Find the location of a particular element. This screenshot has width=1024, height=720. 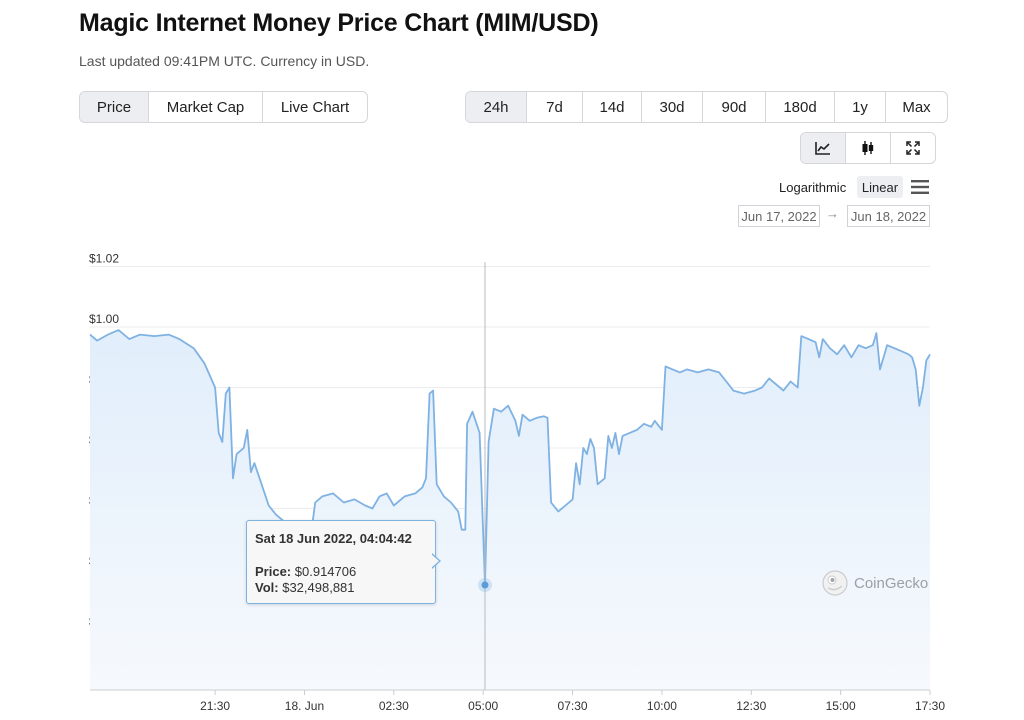

x-tick-label: 12:30 is located at coordinates (751, 706).